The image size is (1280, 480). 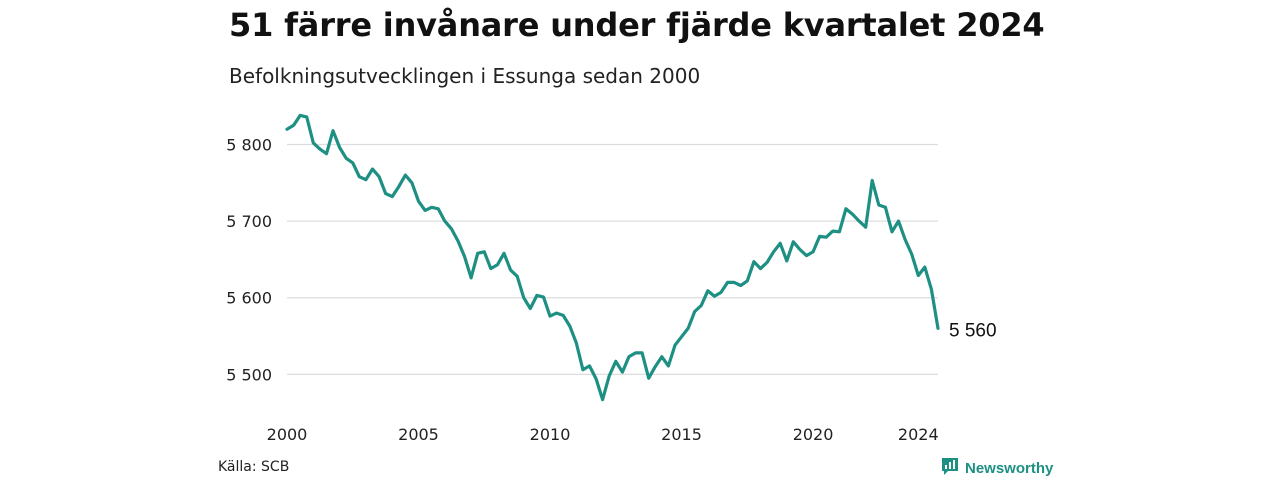 I want to click on source-note: Källa: SCB, so click(x=254, y=467).